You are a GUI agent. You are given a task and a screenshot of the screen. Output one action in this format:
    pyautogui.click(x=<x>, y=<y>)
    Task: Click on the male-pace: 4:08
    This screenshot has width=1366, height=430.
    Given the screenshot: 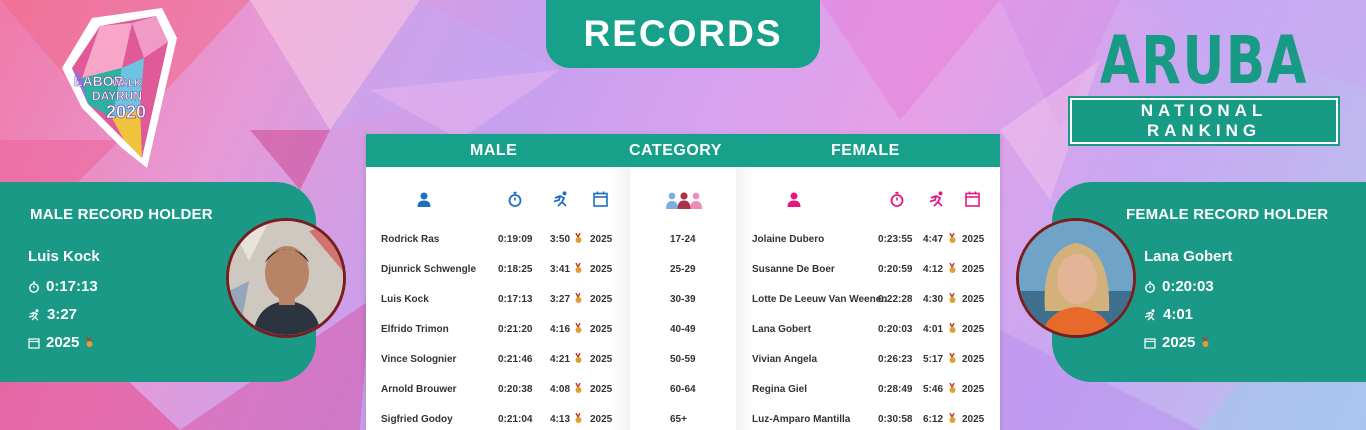 What is the action you would take?
    pyautogui.click(x=560, y=389)
    